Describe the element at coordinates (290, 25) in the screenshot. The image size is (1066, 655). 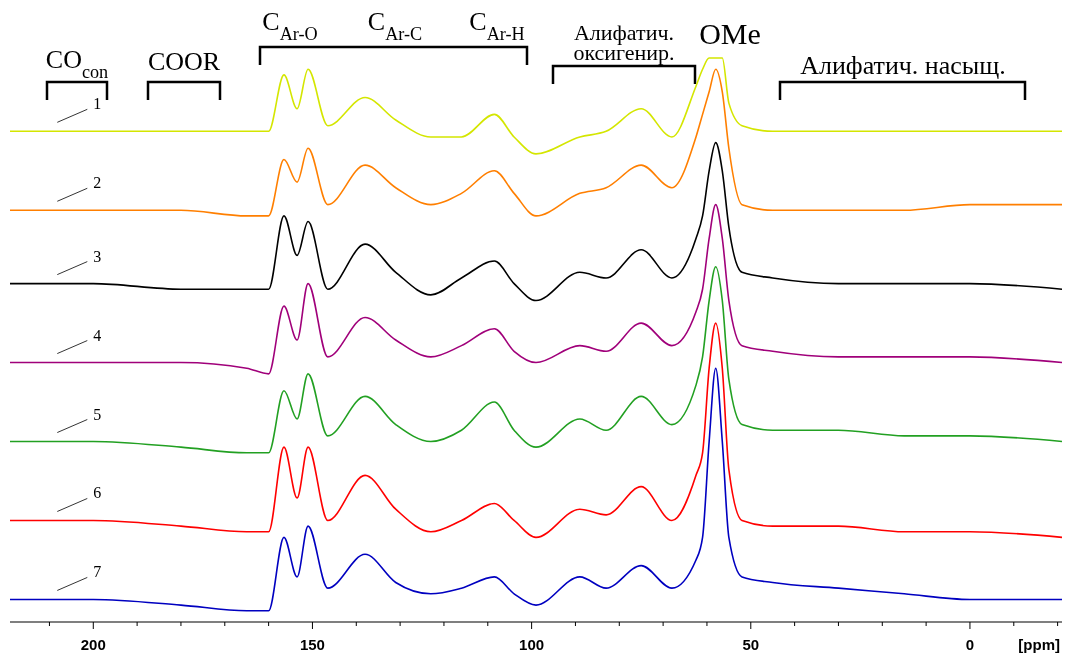
I see `text: C$_{Ar-O}$` at that location.